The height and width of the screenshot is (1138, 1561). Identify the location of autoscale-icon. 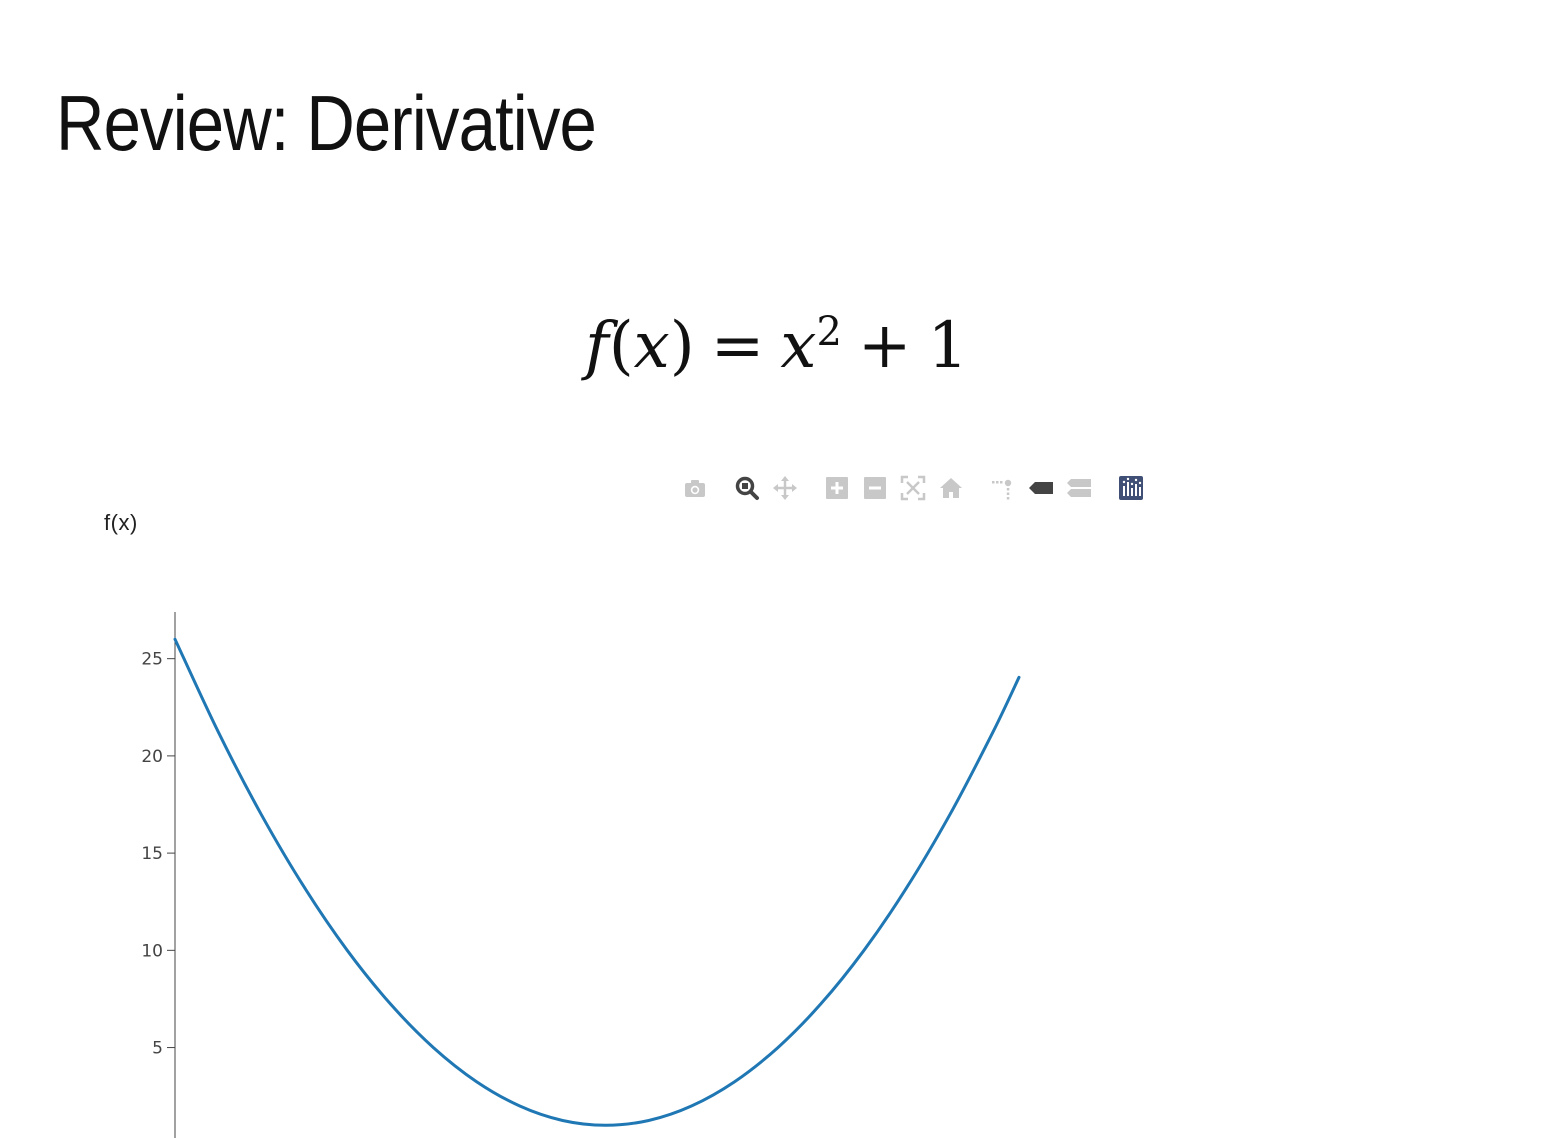
(913, 488).